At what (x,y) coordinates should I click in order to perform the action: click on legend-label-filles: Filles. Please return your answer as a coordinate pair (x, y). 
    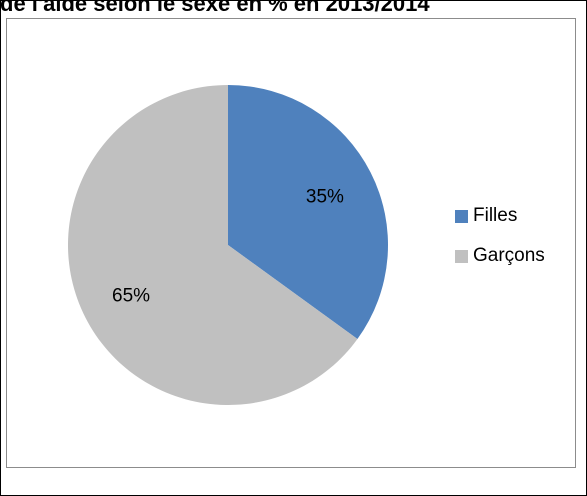
    Looking at the image, I should click on (495, 215).